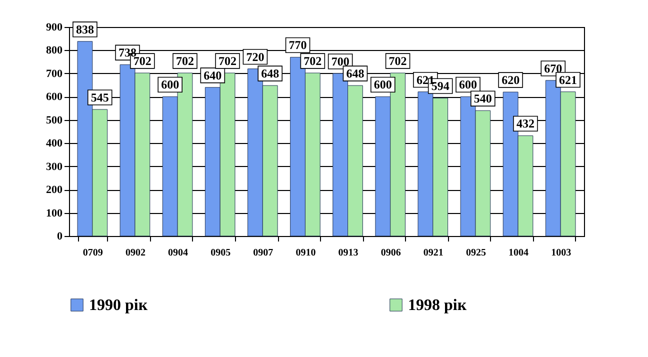 The height and width of the screenshot is (357, 648). Describe the element at coordinates (54, 120) in the screenshot. I see `y-tick-label: 500` at that location.